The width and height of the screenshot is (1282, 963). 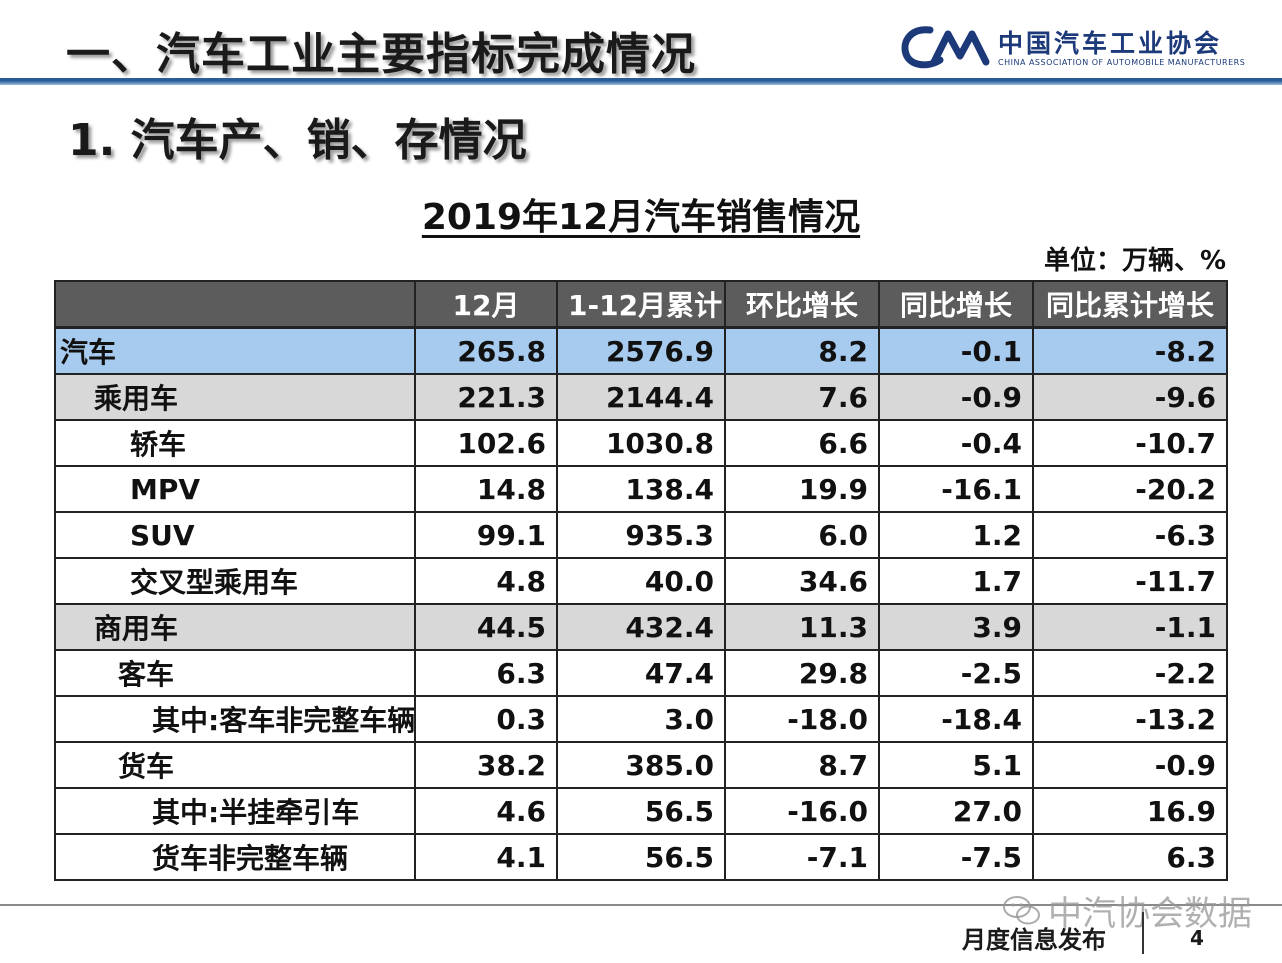 What do you see at coordinates (1130, 627) in the screenshot?
I see `cell: -1.1` at bounding box center [1130, 627].